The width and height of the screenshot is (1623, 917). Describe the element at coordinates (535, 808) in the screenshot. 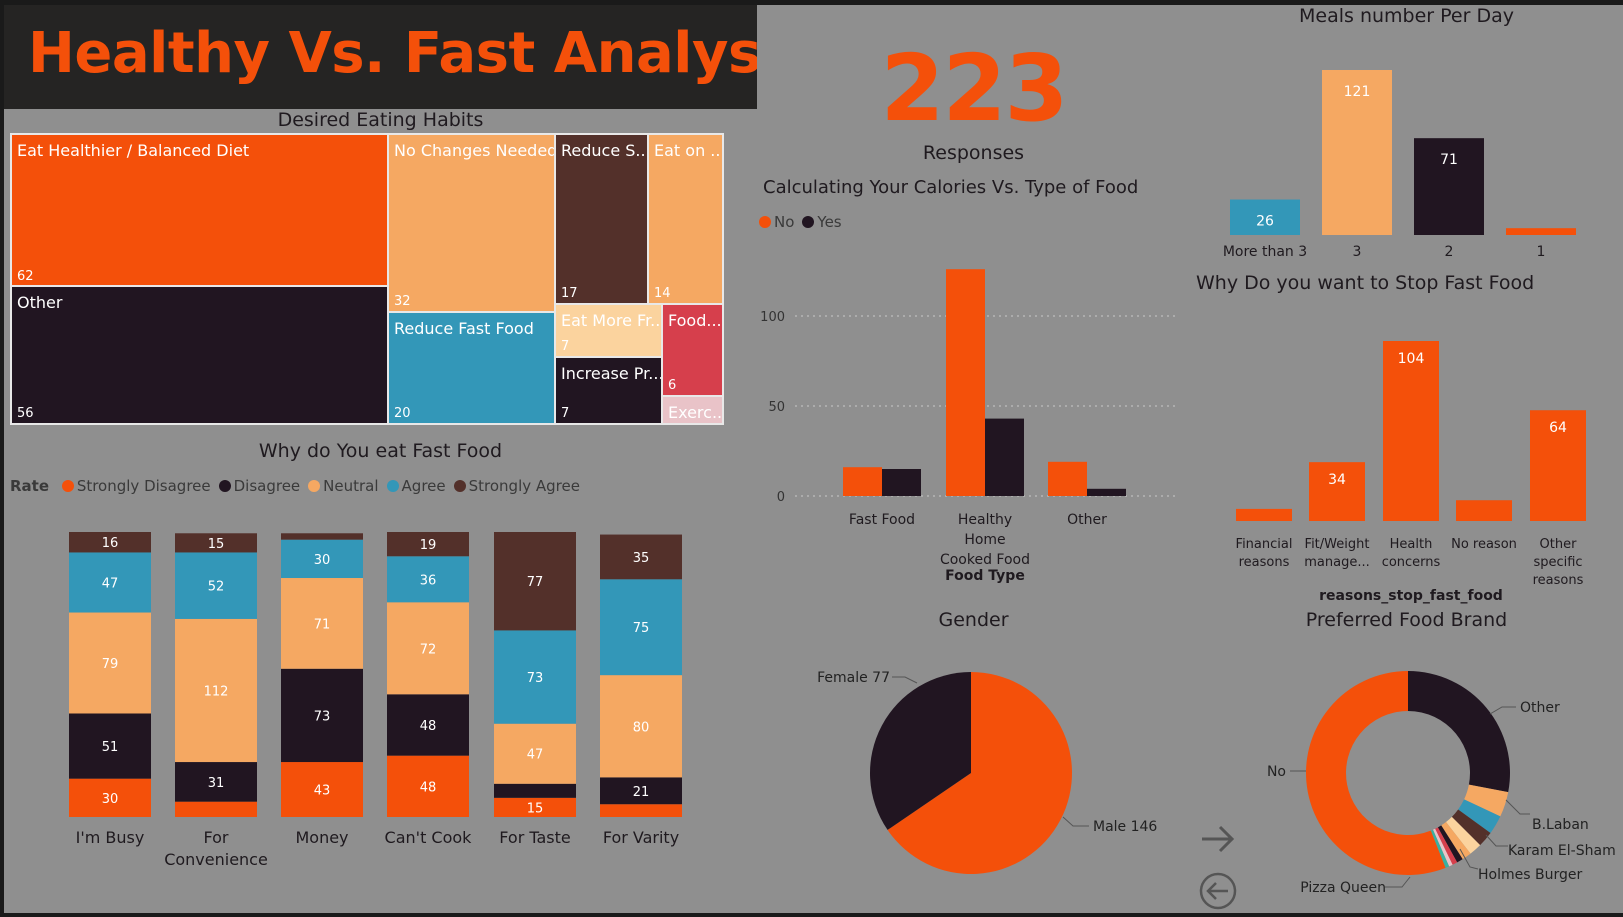

I see `data-label: 15` at that location.